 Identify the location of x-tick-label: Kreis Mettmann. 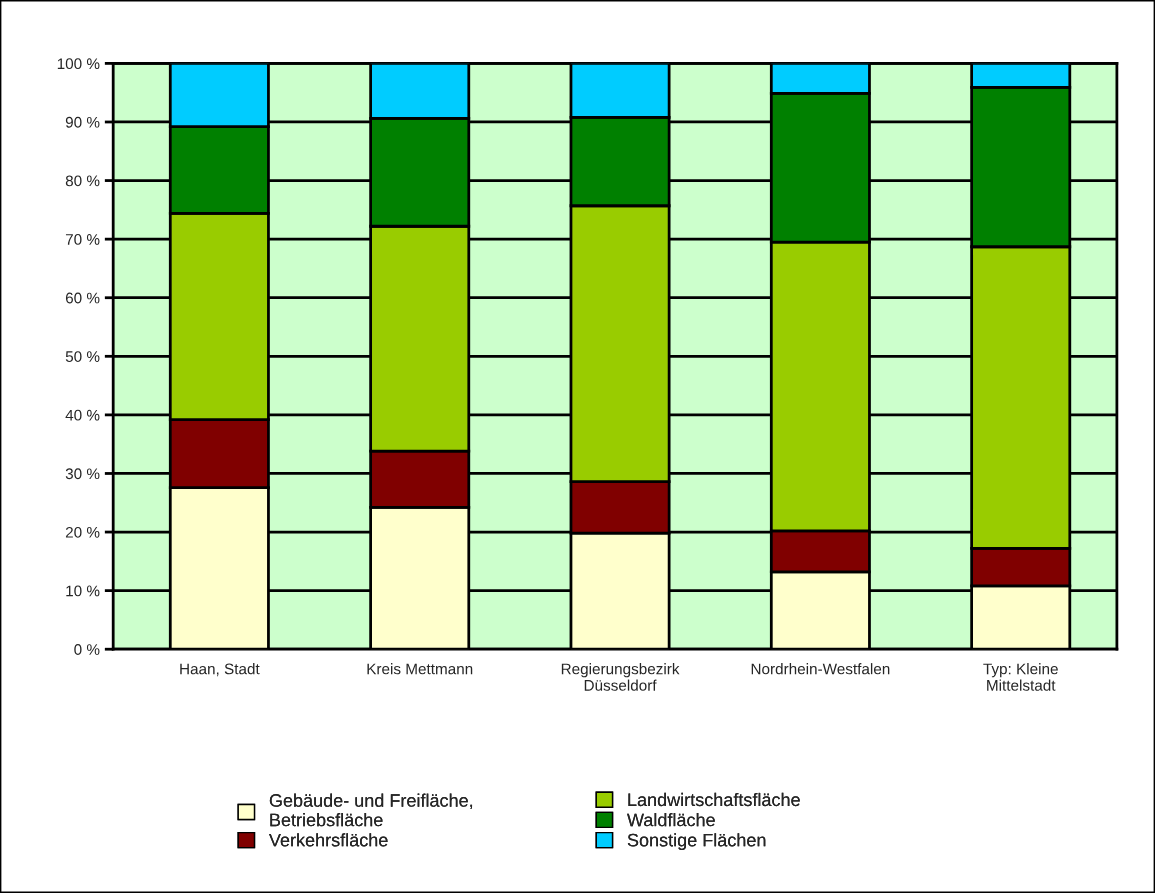
(420, 669).